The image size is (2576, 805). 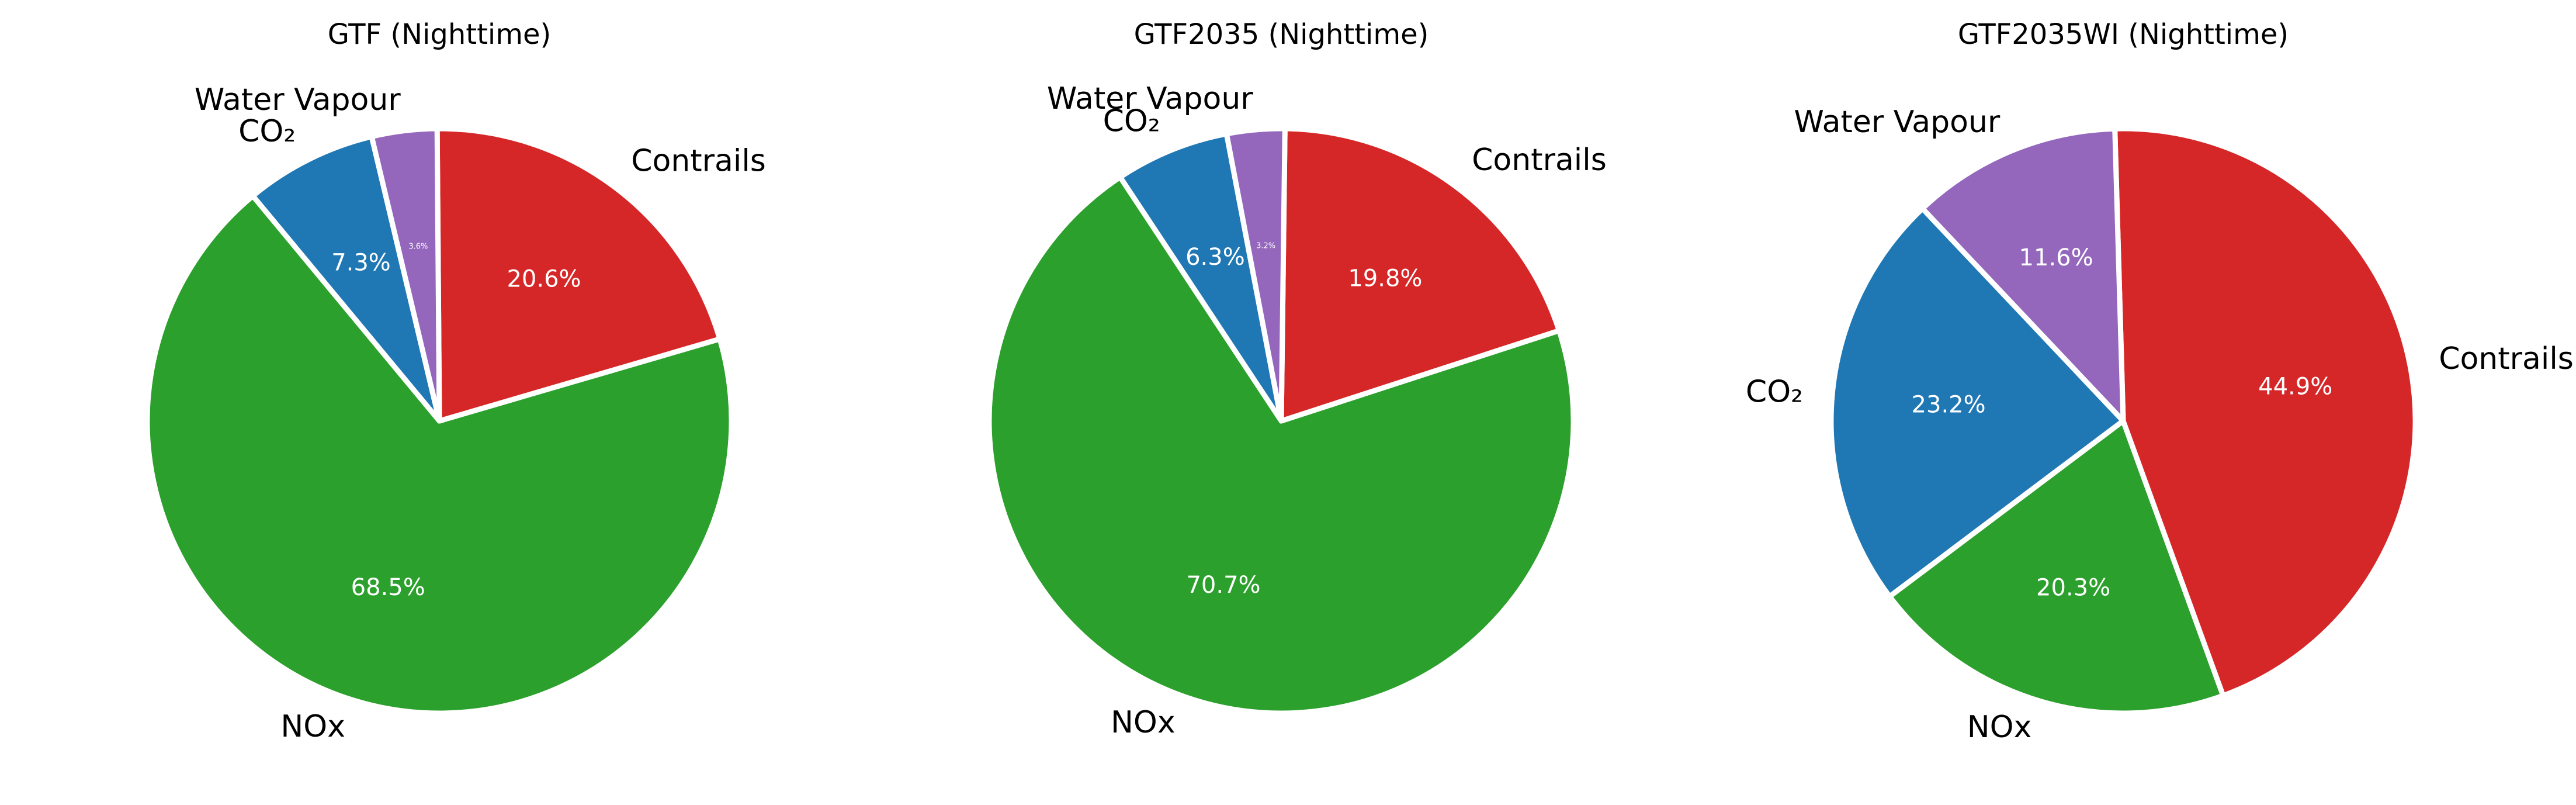 I want to click on percent-label: 23.2%, so click(x=1949, y=405).